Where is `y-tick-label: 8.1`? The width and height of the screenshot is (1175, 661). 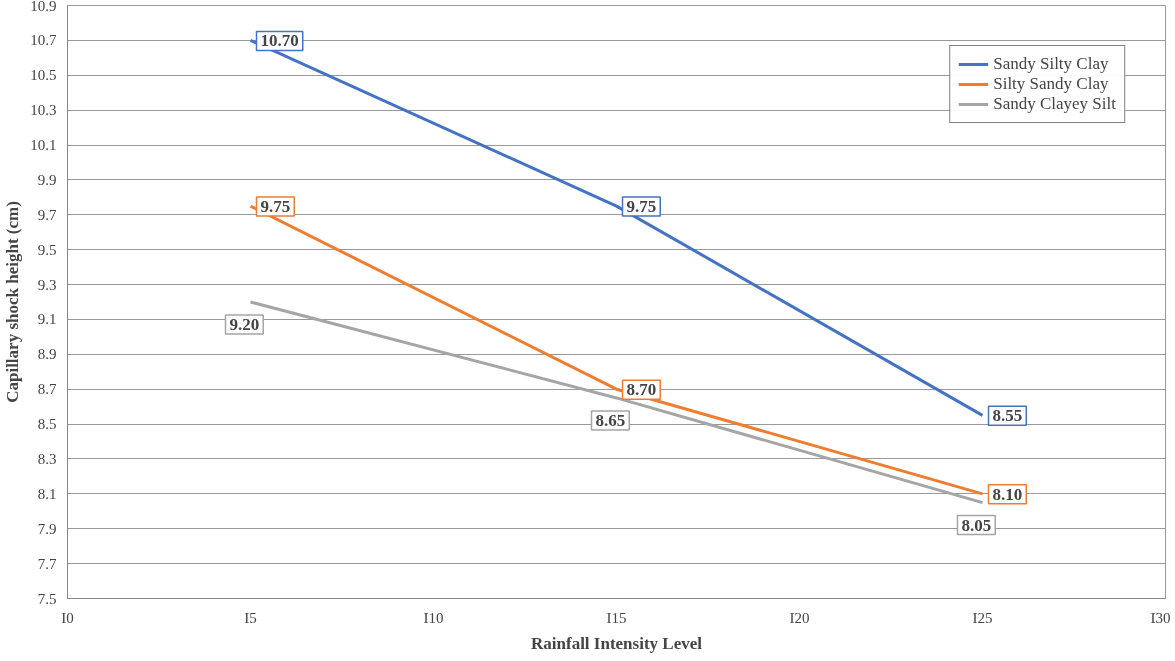
y-tick-label: 8.1 is located at coordinates (47, 493).